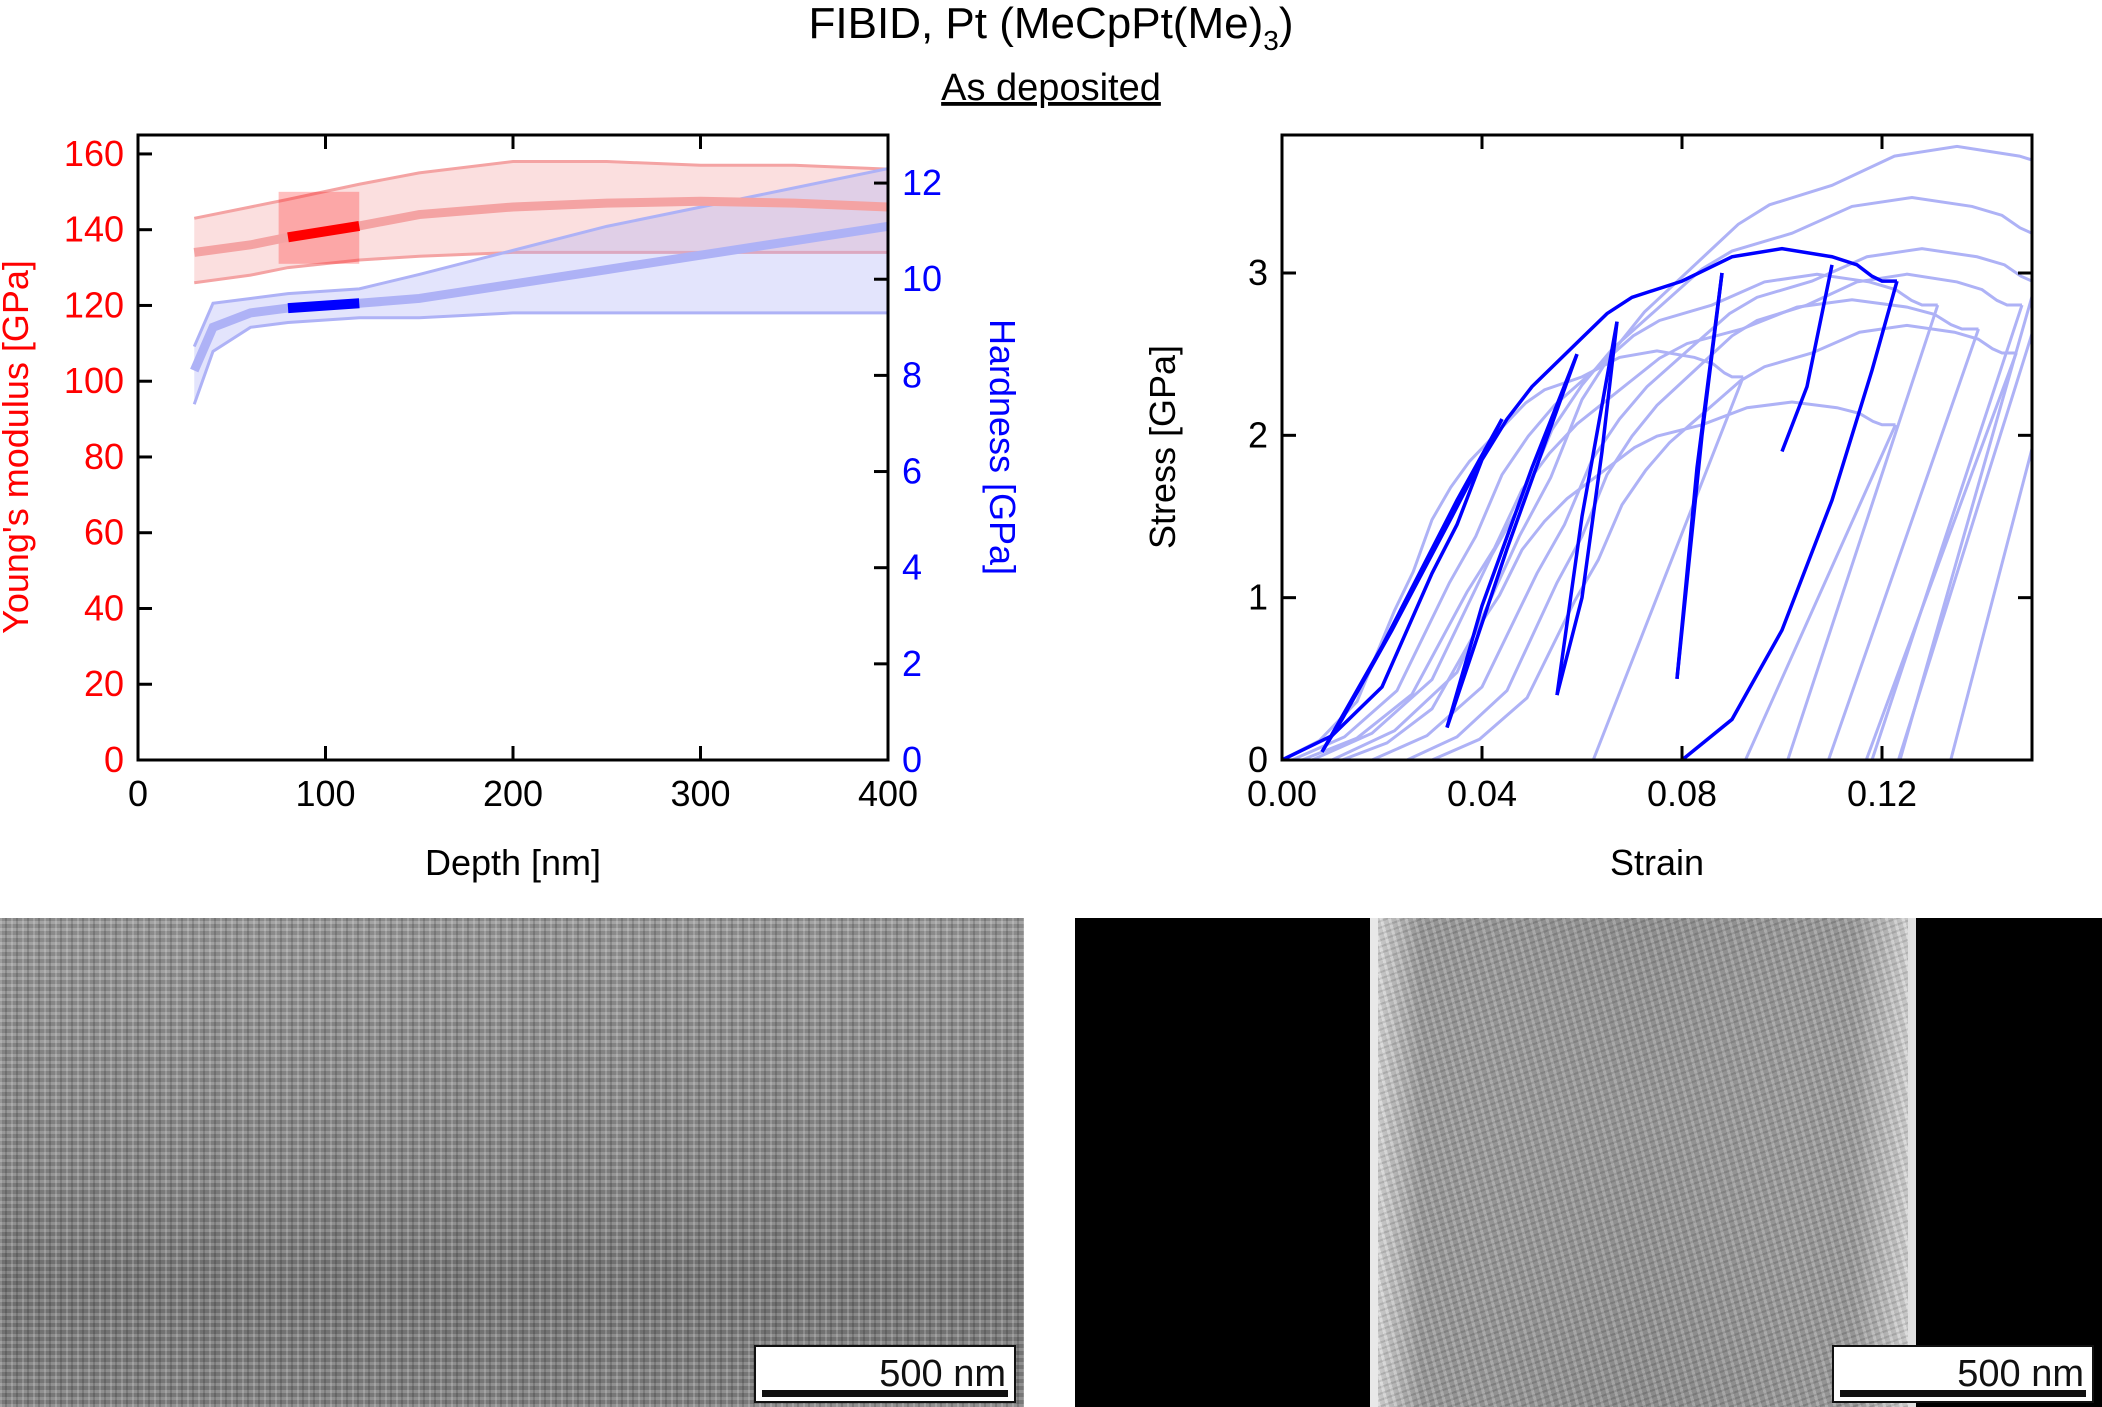  Describe the element at coordinates (1682, 793) in the screenshot. I see `x-tick-label: 0.08` at that location.